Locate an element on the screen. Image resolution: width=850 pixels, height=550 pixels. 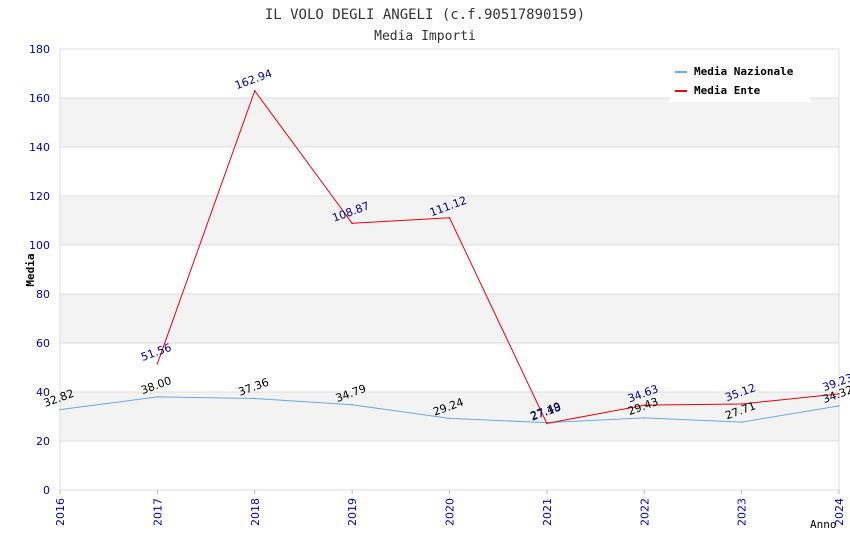
x-tick-label: 2024 is located at coordinates (839, 512).